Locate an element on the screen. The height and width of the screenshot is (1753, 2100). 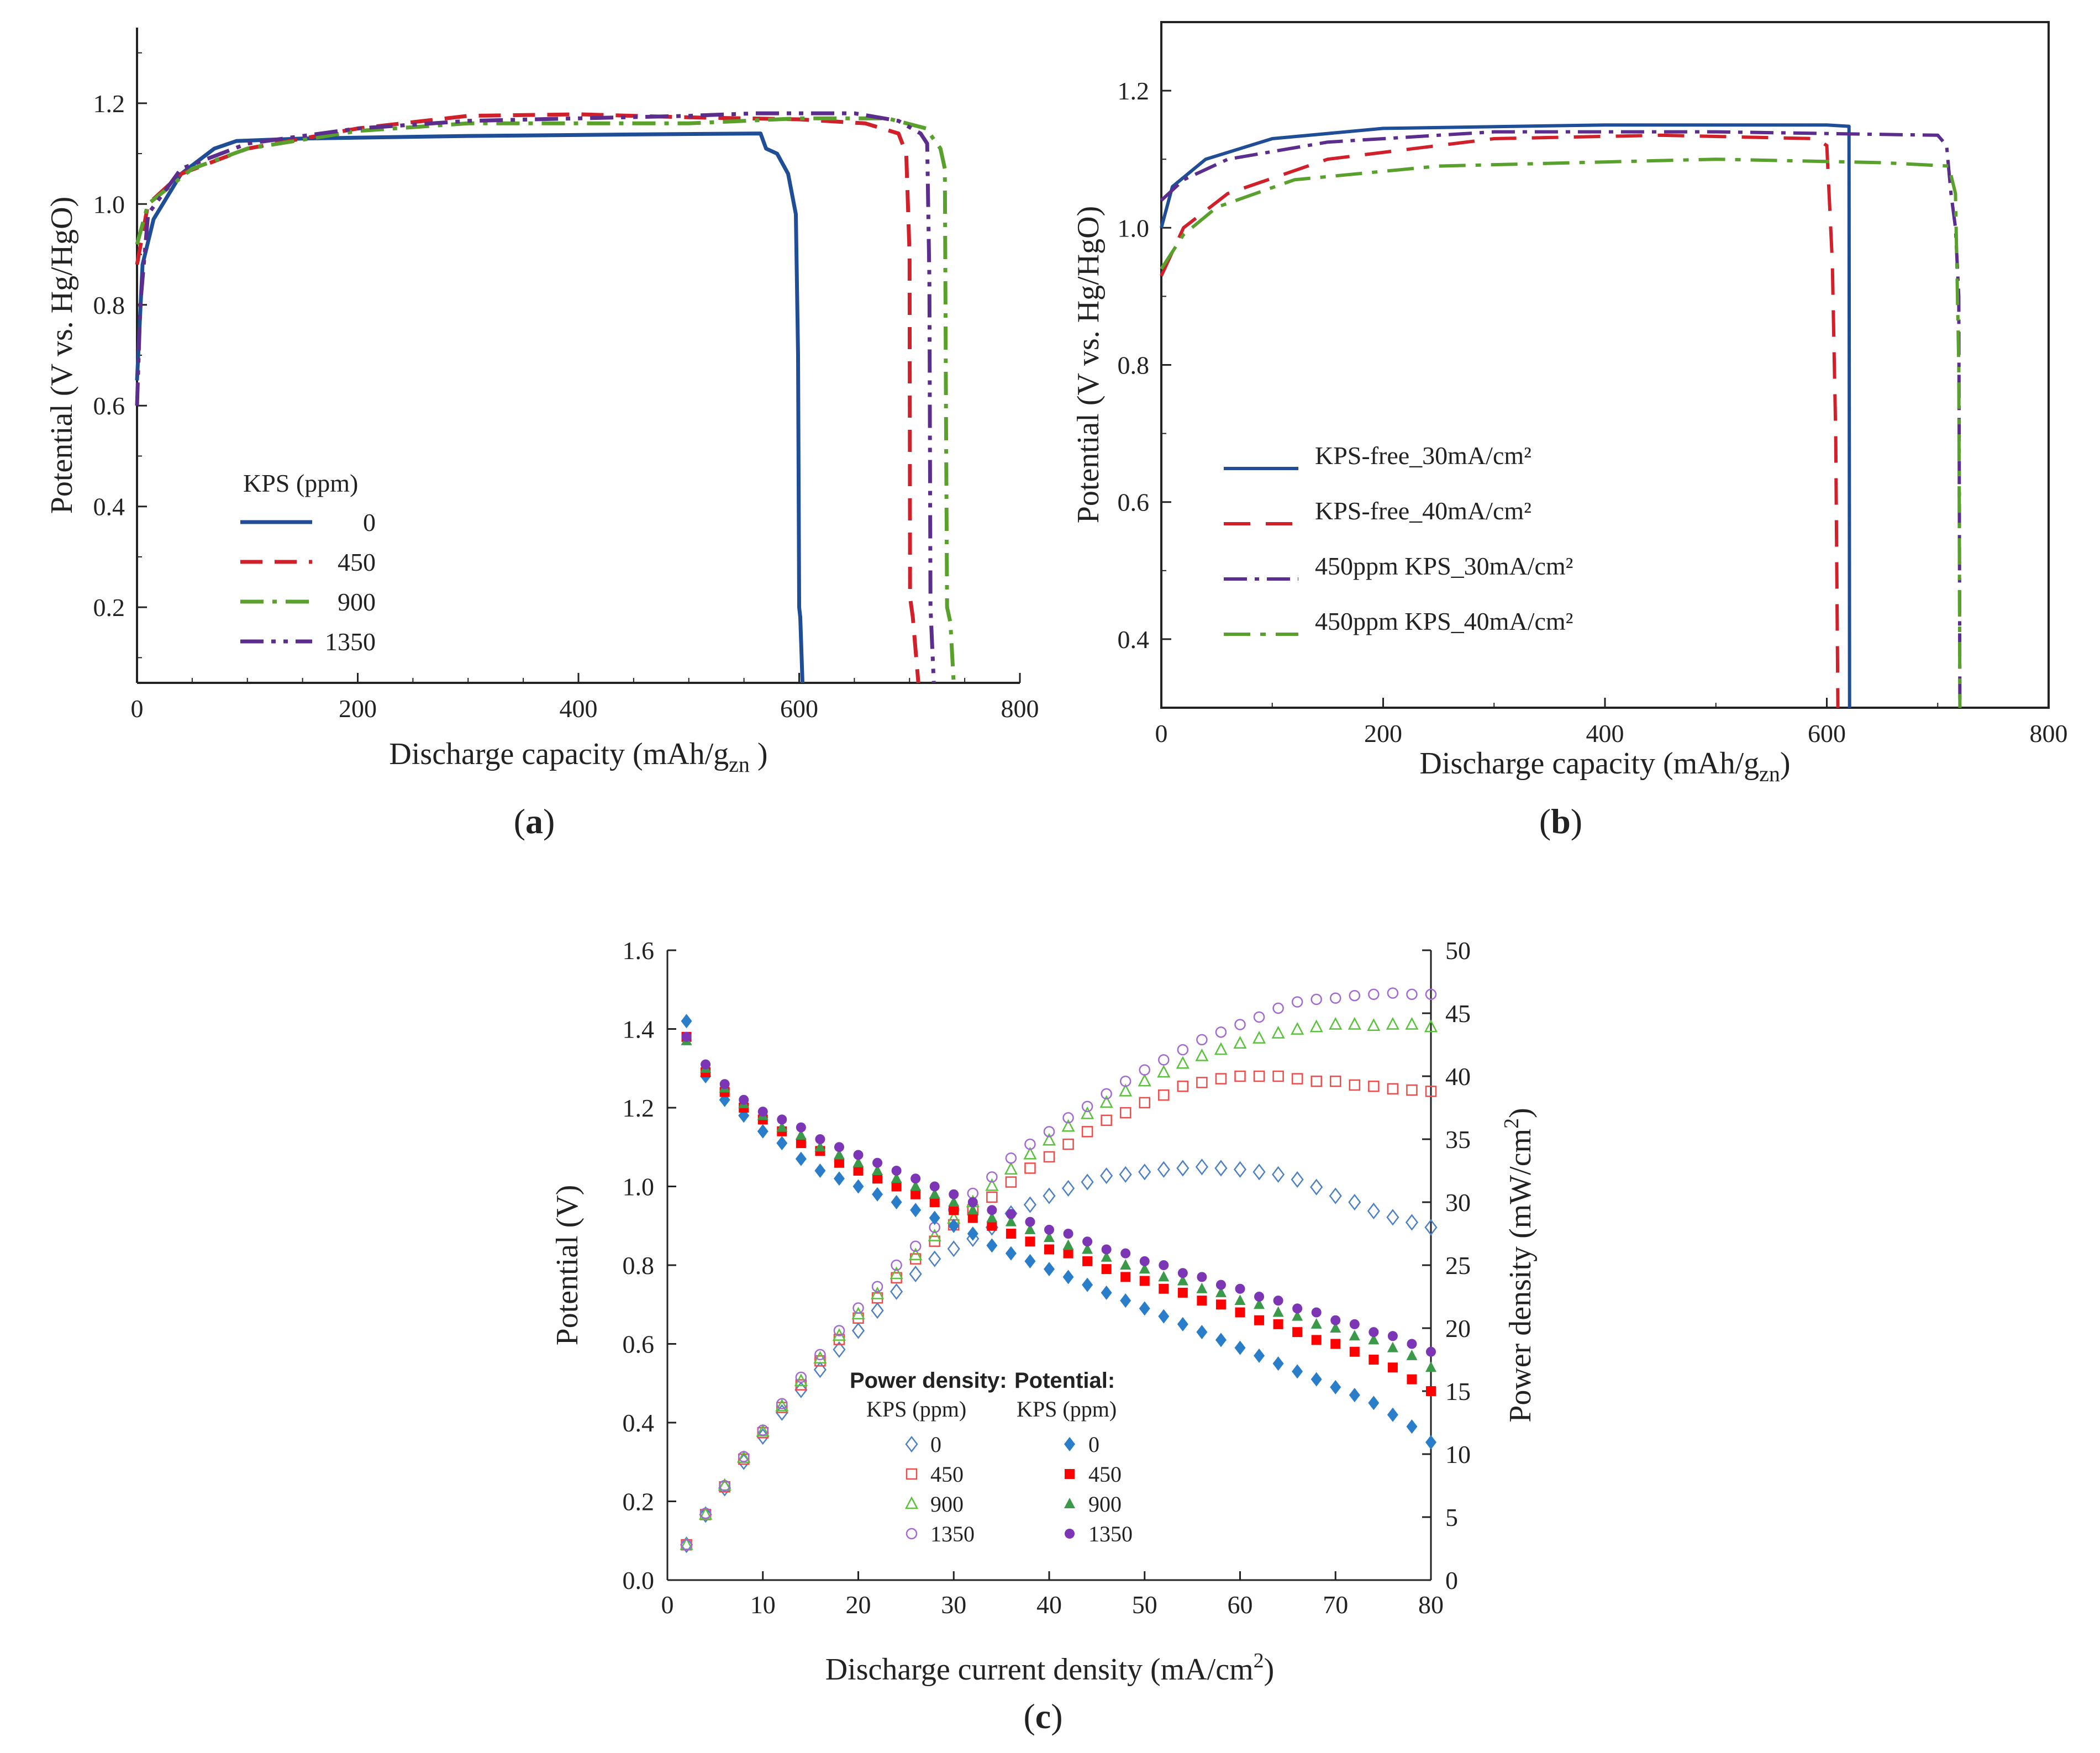
panel-a-y-tick-label: 0.6 is located at coordinates (109, 406).